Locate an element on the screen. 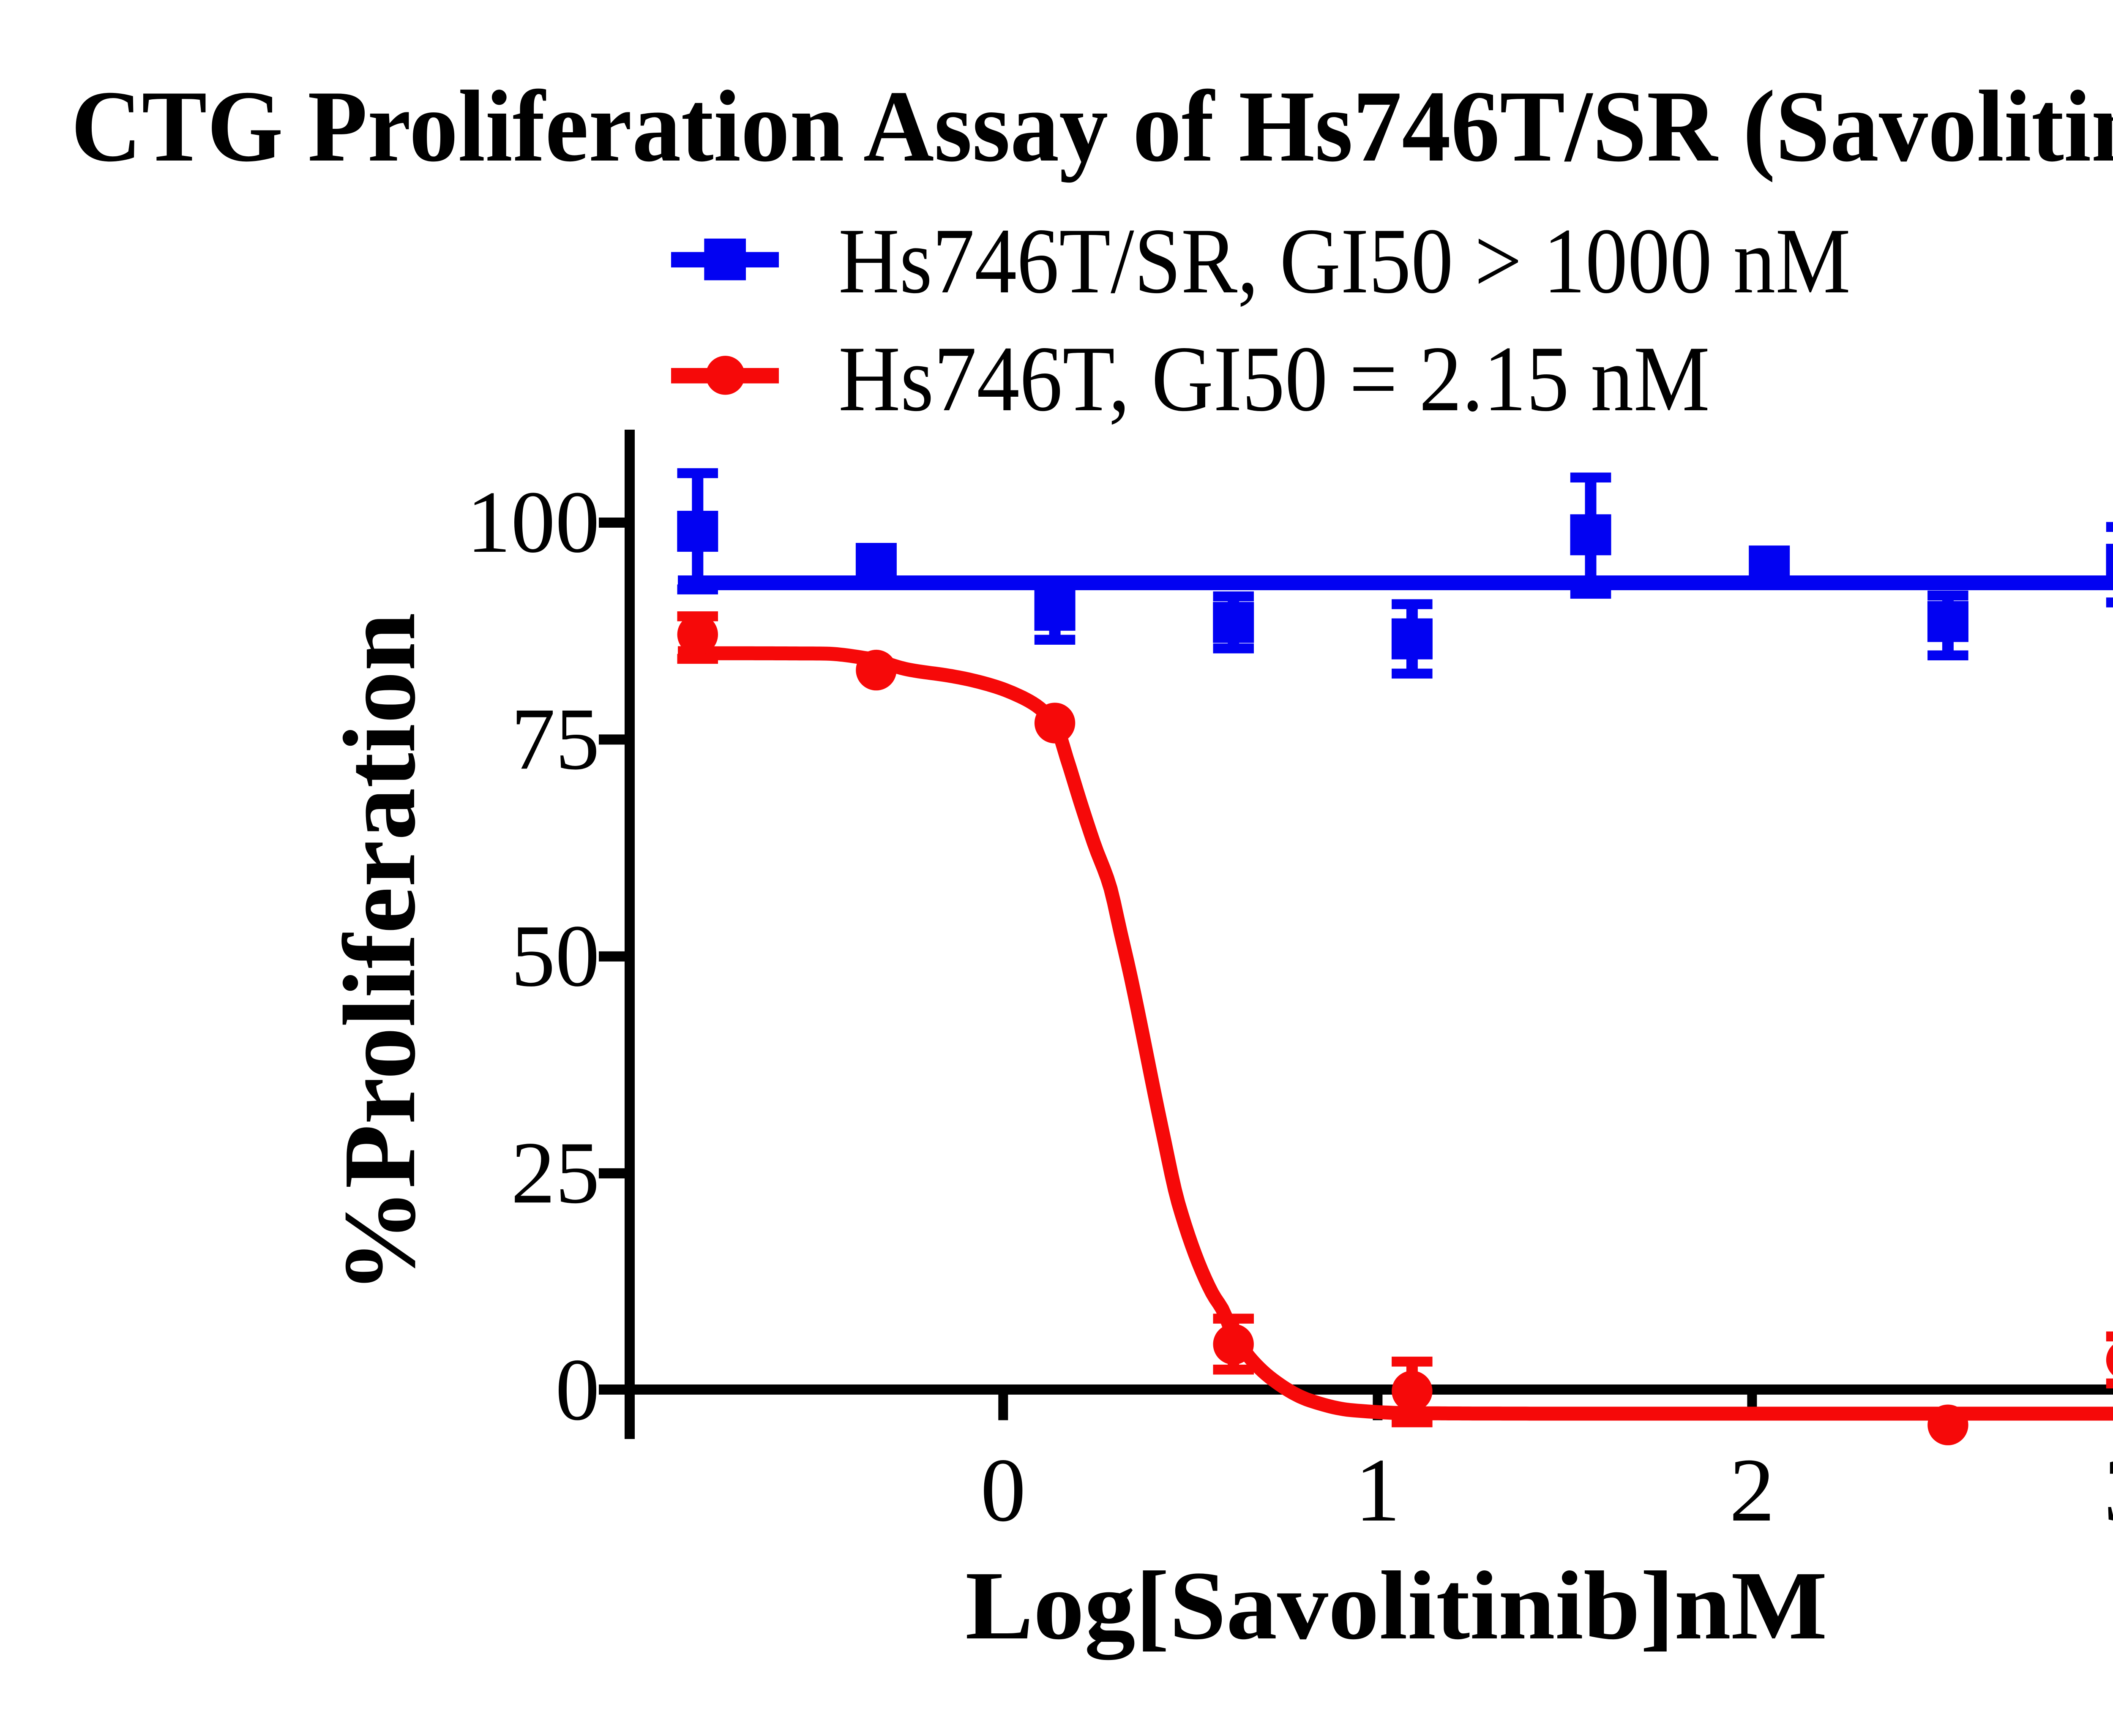  svg-text: 75 is located at coordinates (555, 739).